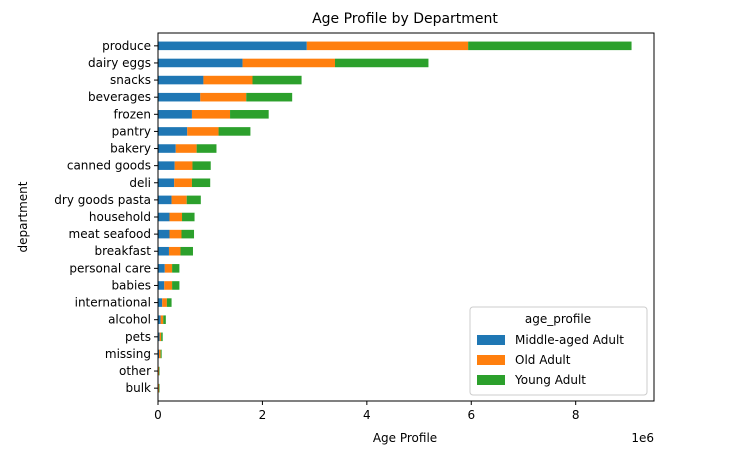 The width and height of the screenshot is (736, 462). Describe the element at coordinates (23, 216) in the screenshot. I see `y-axis-label: department` at that location.